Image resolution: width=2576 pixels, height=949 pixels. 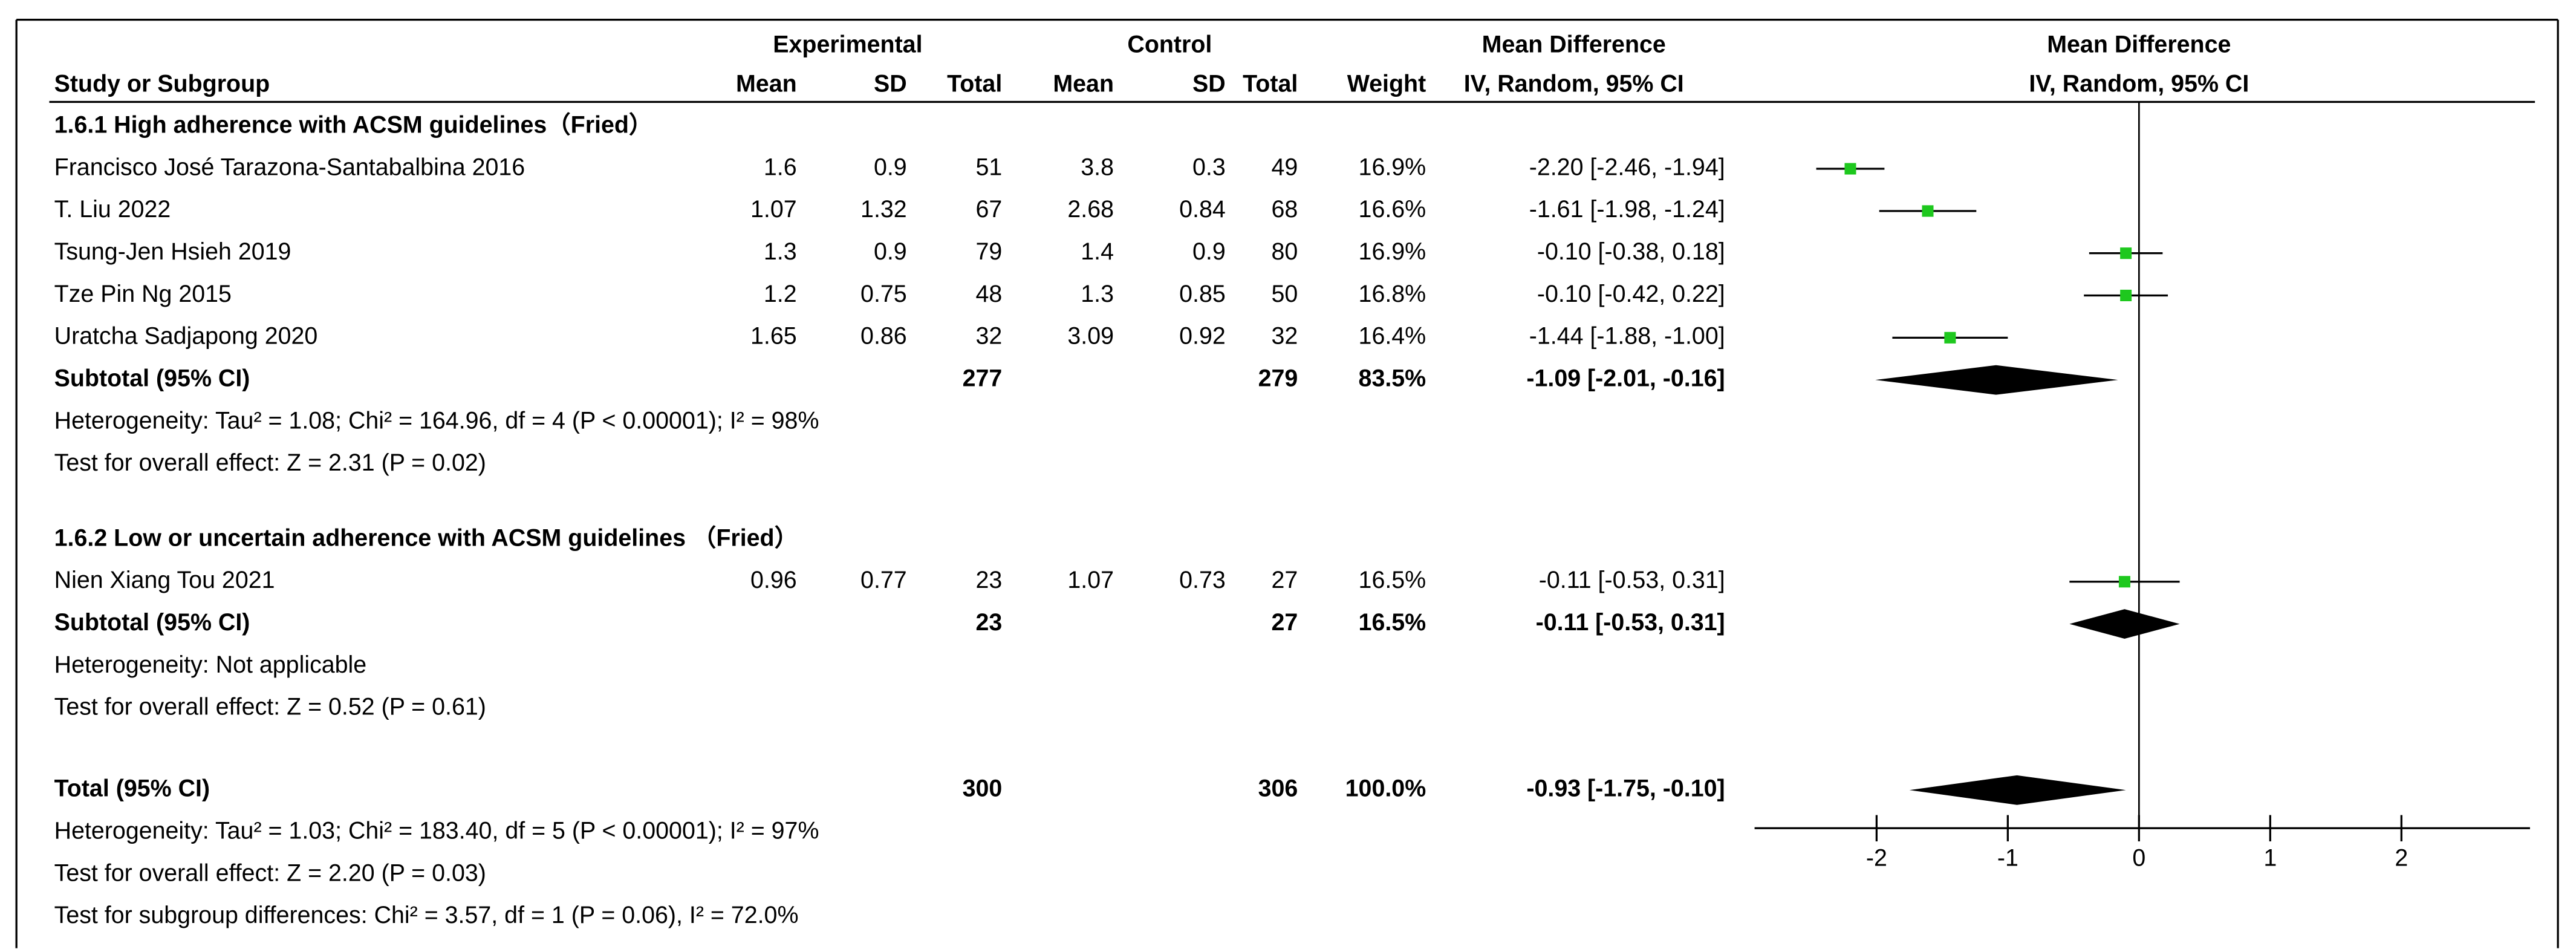 I want to click on weight: 100.0%, so click(x=1385, y=788).